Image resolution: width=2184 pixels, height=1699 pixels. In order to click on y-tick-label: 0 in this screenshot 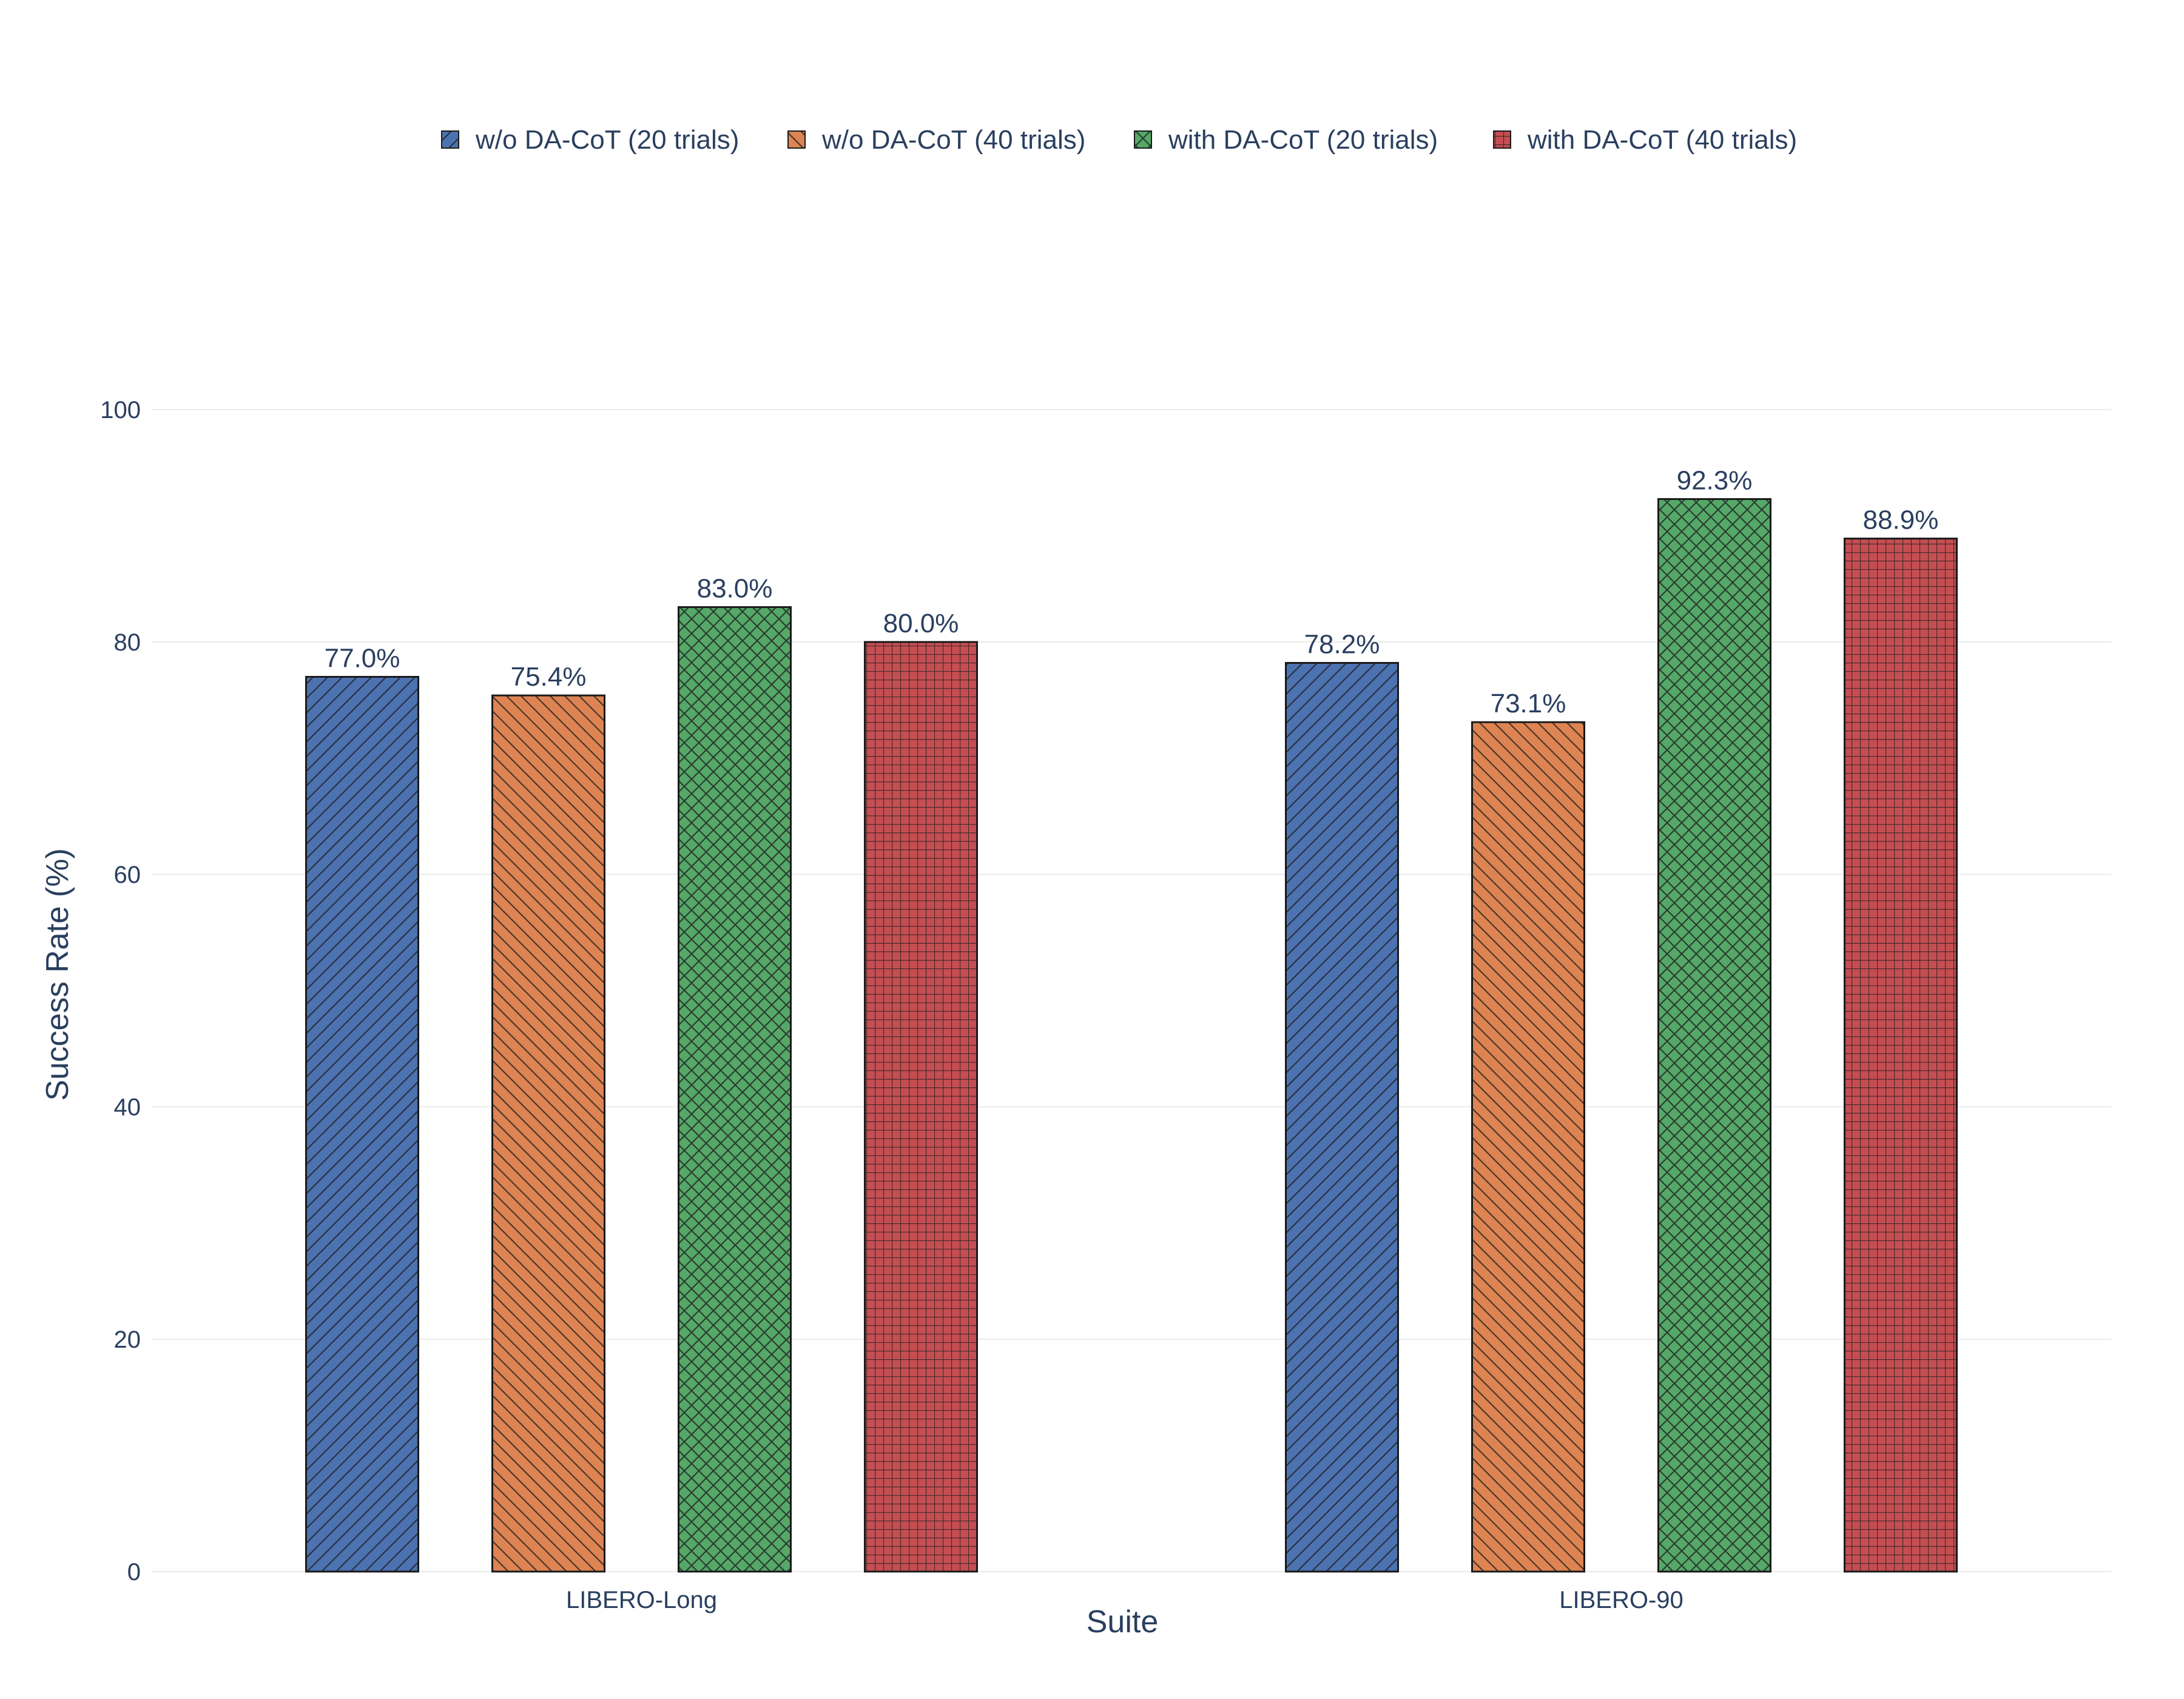, I will do `click(134, 1572)`.